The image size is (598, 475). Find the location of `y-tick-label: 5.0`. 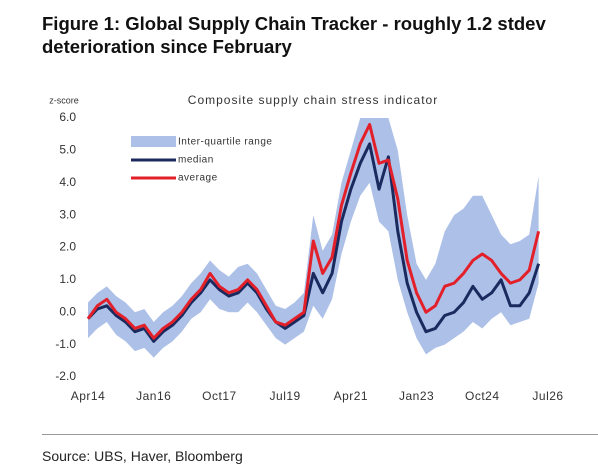

y-tick-label: 5.0 is located at coordinates (67, 150).